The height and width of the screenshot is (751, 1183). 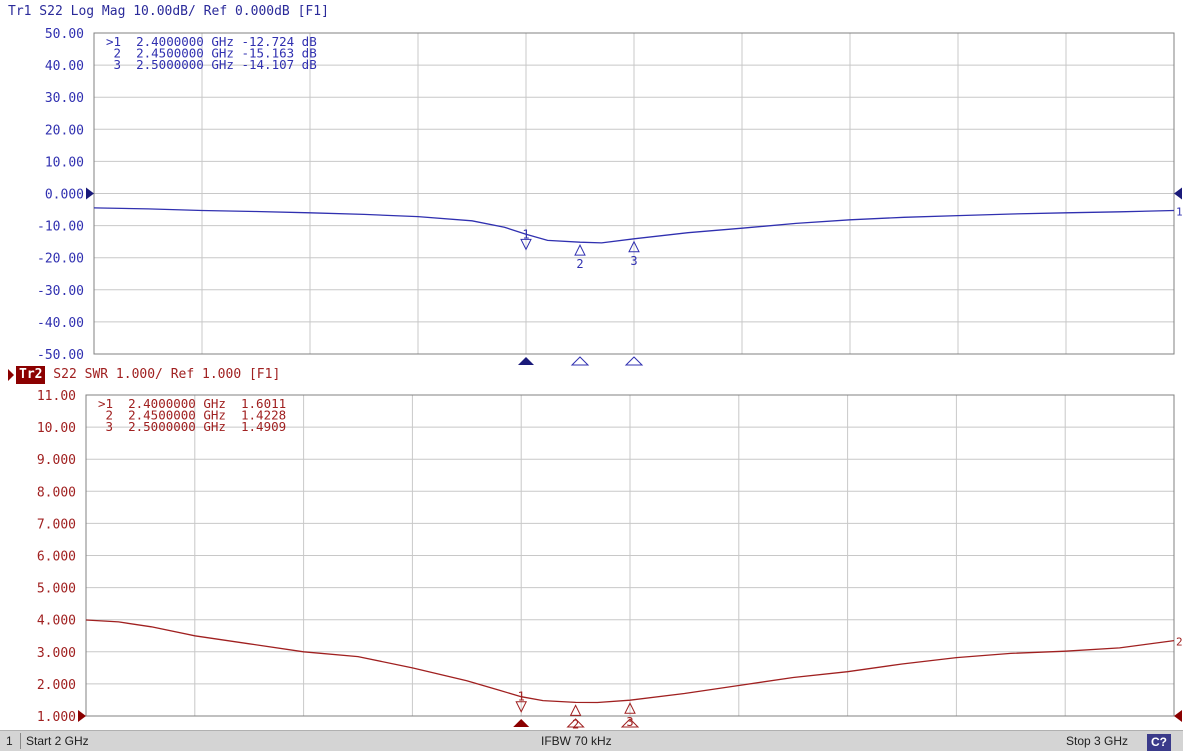 What do you see at coordinates (192, 426) in the screenshot?
I see `marker-readout: 3 2.5000000 GHz 1.4909` at bounding box center [192, 426].